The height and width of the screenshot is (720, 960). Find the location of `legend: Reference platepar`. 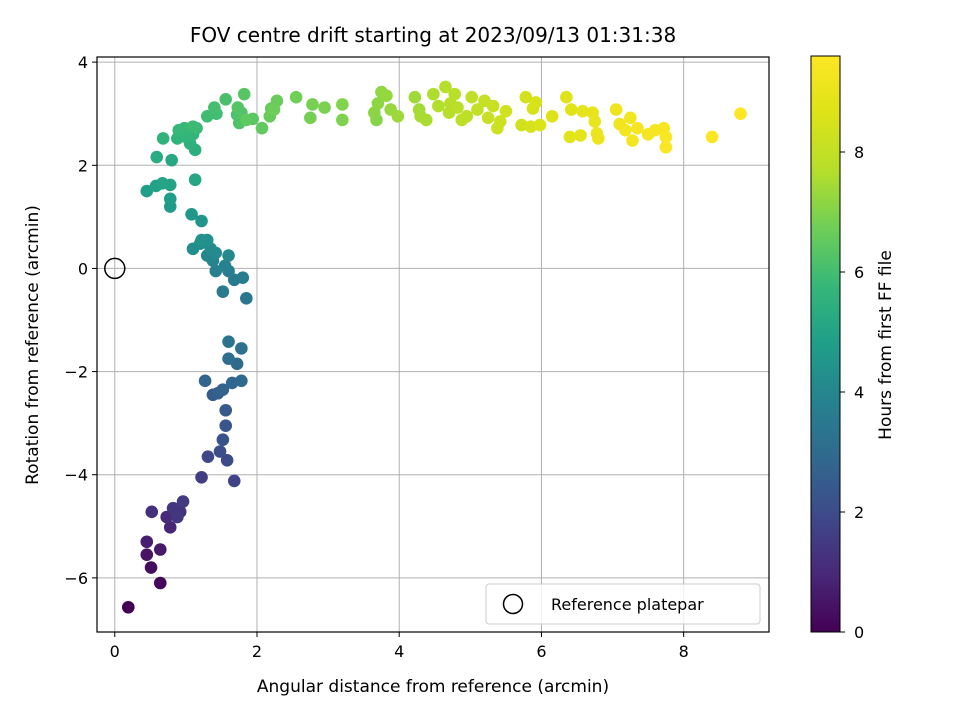

legend: Reference platepar is located at coordinates (623, 604).